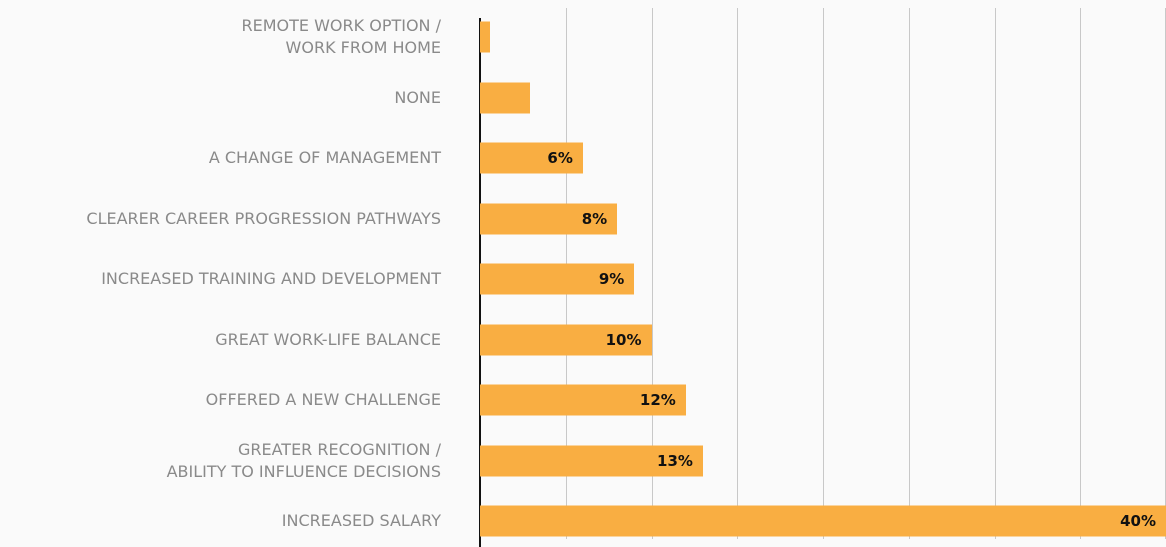  What do you see at coordinates (361, 520) in the screenshot?
I see `category-label: INCREASED SALARY` at bounding box center [361, 520].